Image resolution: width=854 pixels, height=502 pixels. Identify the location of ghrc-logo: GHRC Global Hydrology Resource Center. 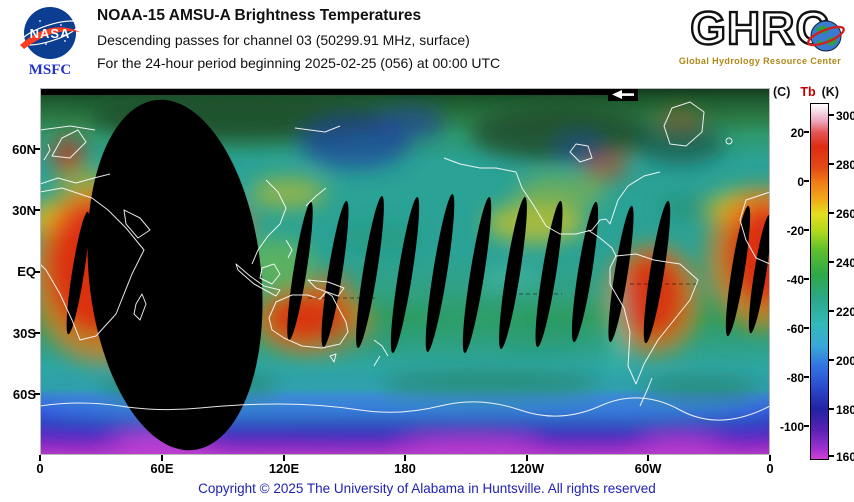
(760, 33).